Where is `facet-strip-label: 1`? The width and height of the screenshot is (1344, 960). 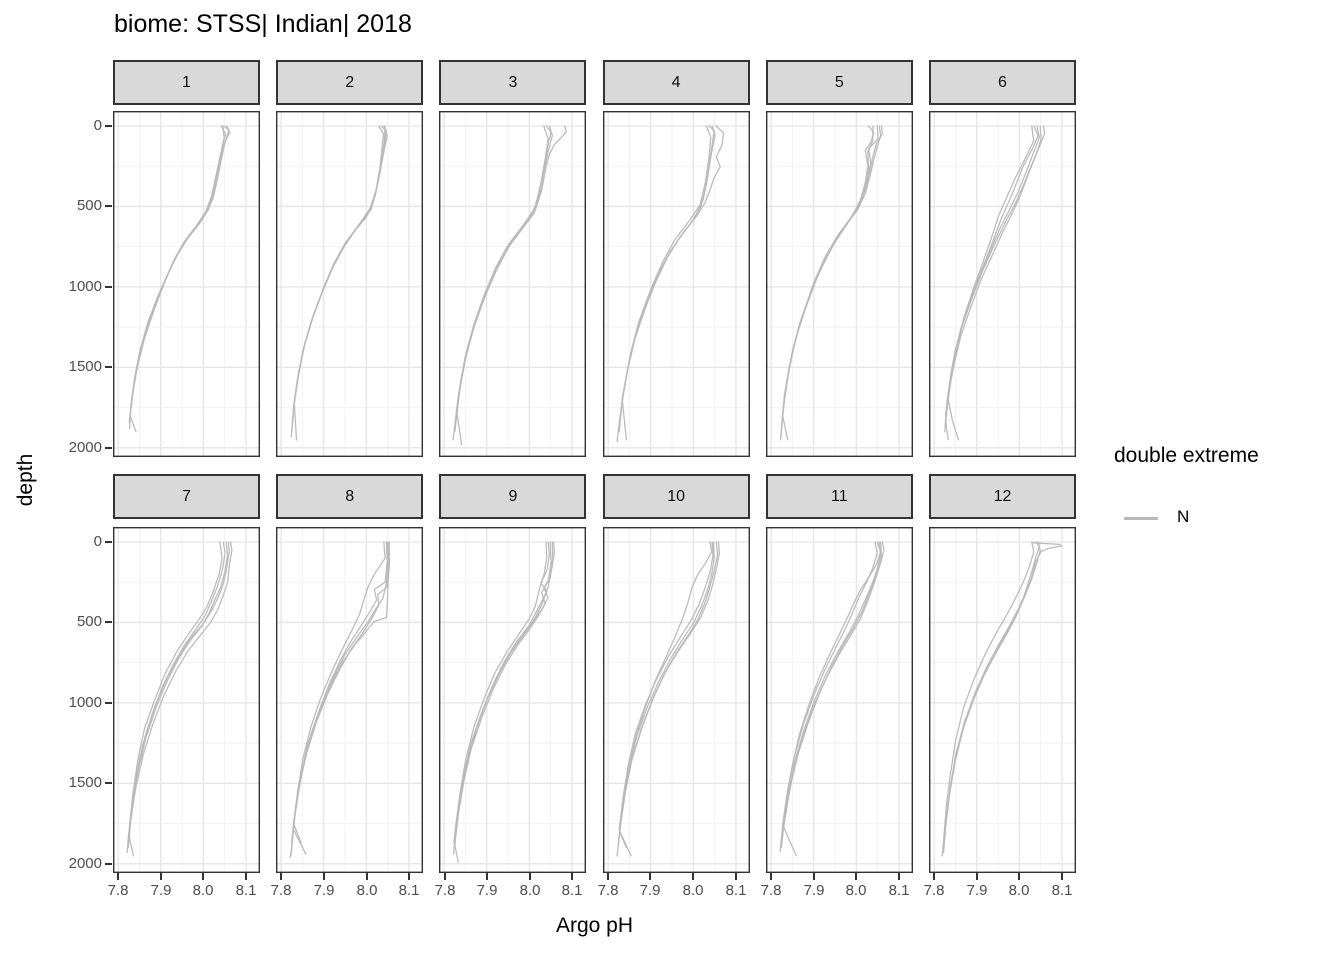 facet-strip-label: 1 is located at coordinates (186, 82).